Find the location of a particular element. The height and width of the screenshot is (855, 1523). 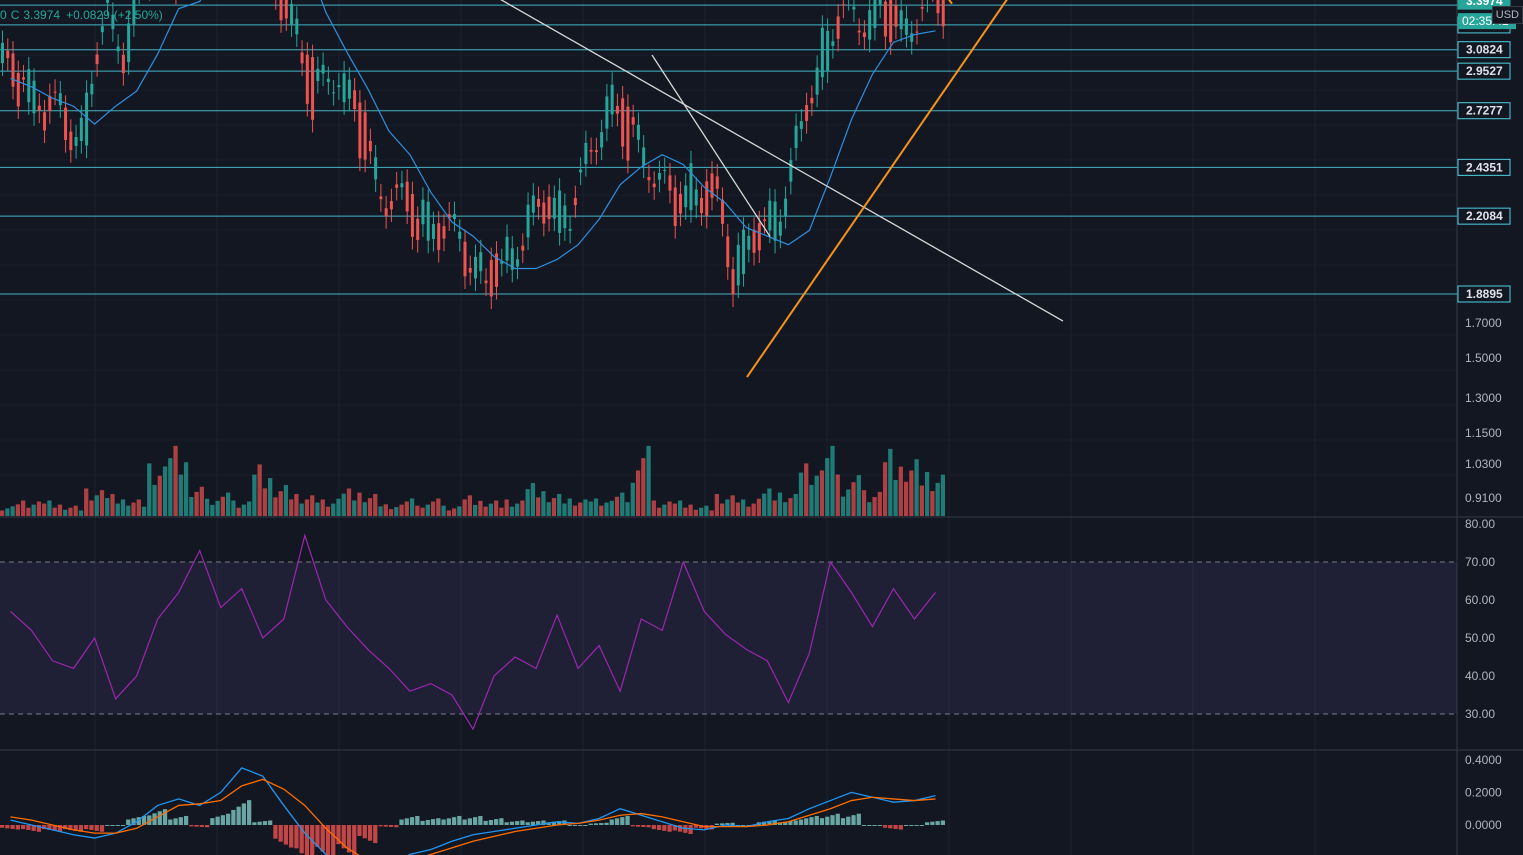

change-percent: (+2.50%) is located at coordinates (138, 15).